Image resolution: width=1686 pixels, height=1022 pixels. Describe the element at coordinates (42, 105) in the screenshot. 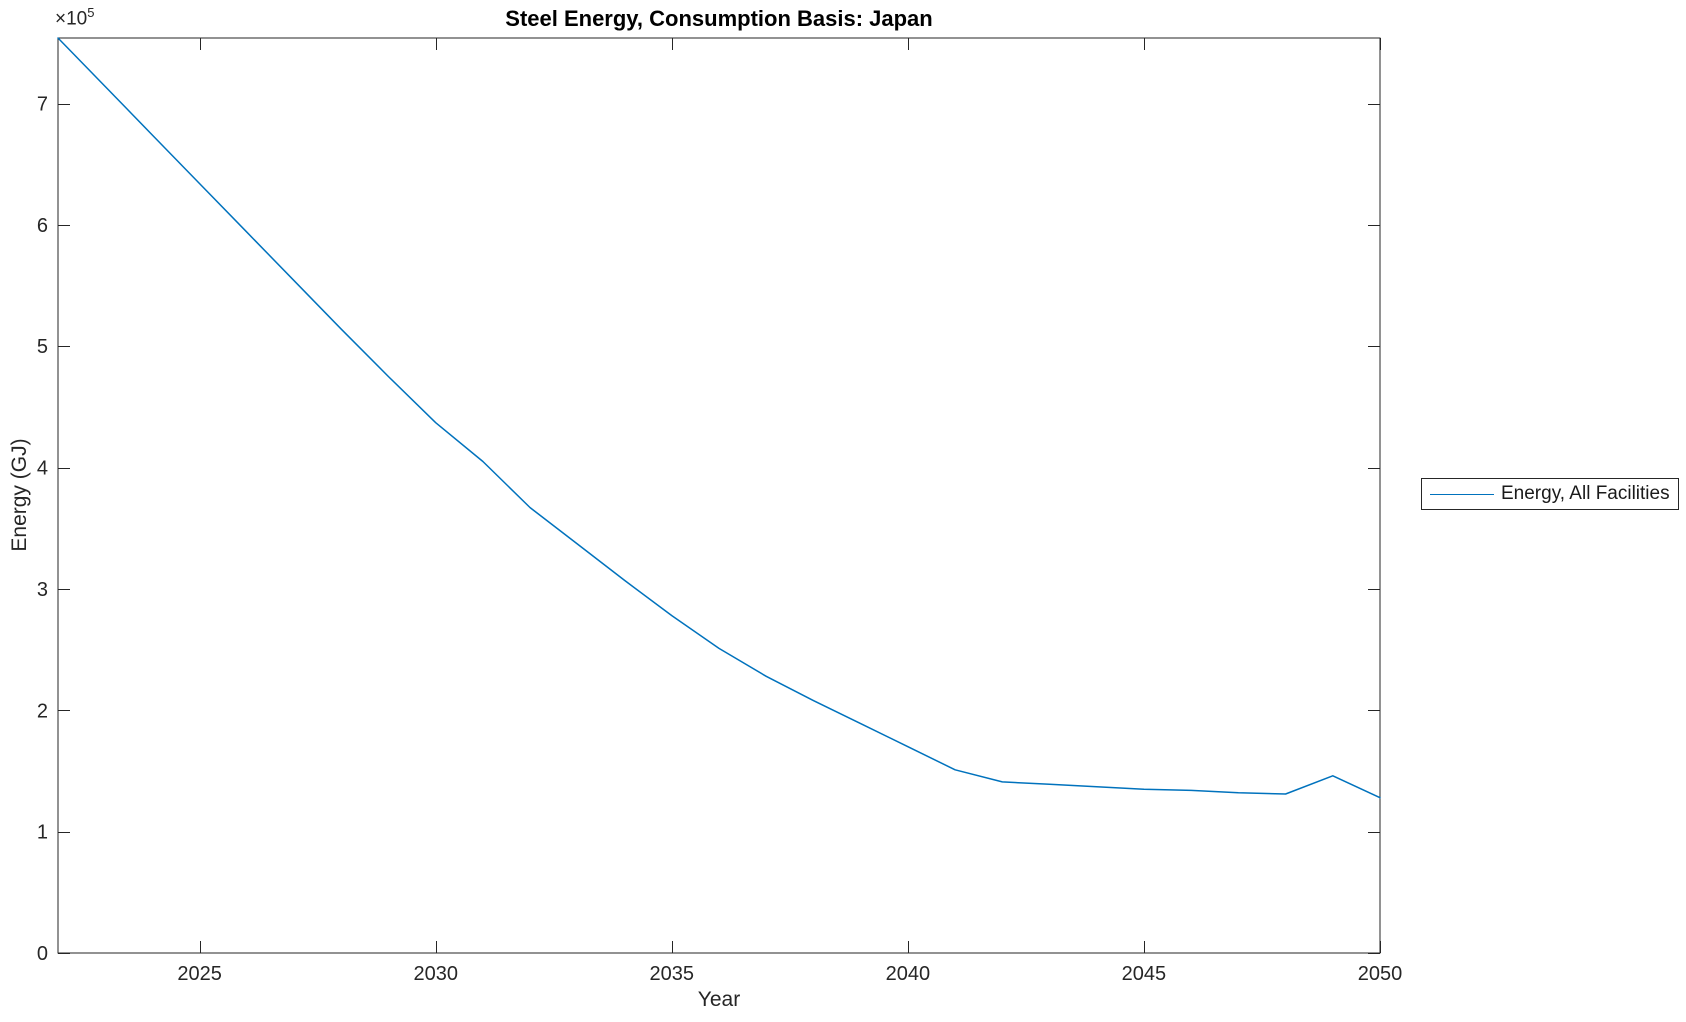

I see `y-tick-label: 7` at that location.